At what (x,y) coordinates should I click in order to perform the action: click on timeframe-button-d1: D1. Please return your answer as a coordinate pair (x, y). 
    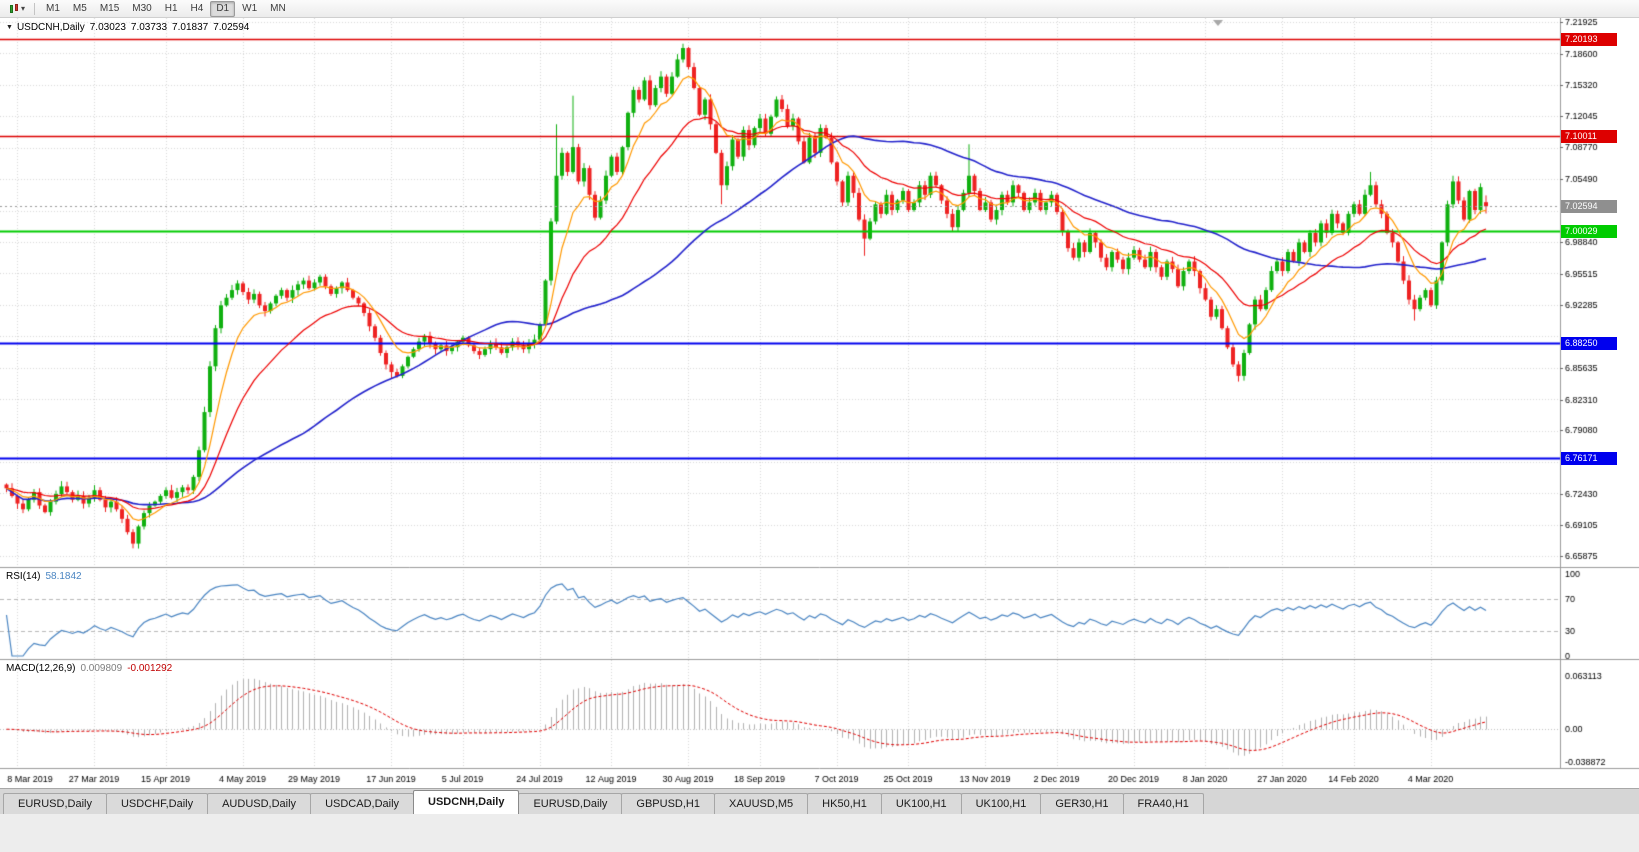
    Looking at the image, I should click on (223, 8).